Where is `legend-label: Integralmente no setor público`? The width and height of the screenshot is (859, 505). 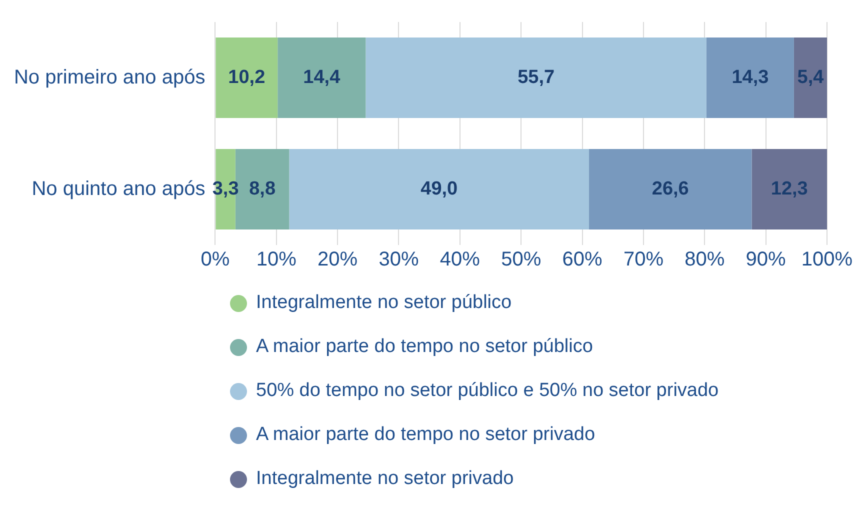 legend-label: Integralmente no setor público is located at coordinates (384, 303).